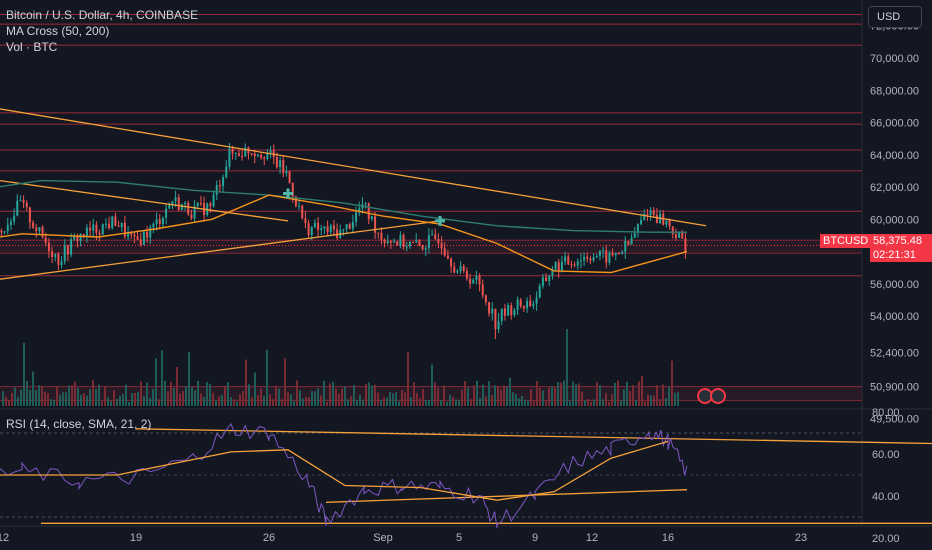  I want to click on ma-50-line, so click(344, 234).